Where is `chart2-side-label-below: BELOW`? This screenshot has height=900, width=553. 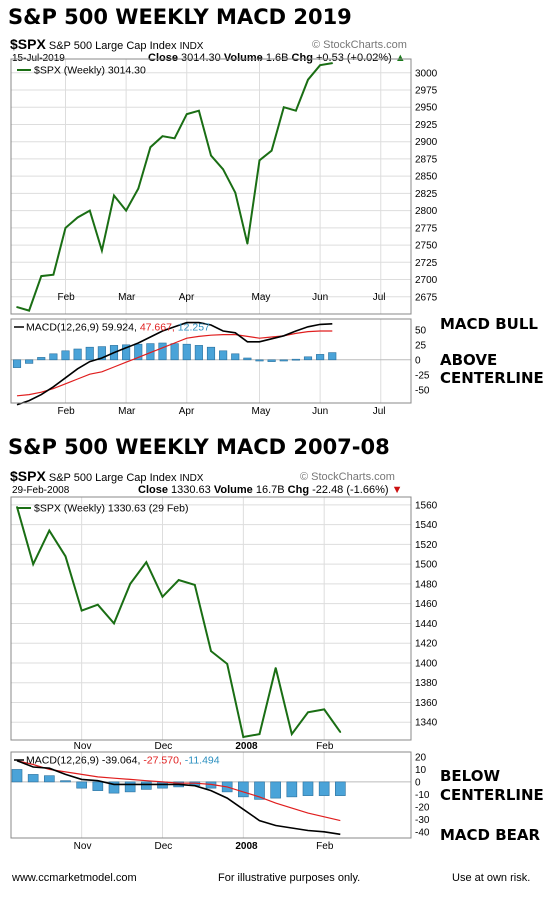
chart2-side-label-below: BELOW is located at coordinates (470, 776).